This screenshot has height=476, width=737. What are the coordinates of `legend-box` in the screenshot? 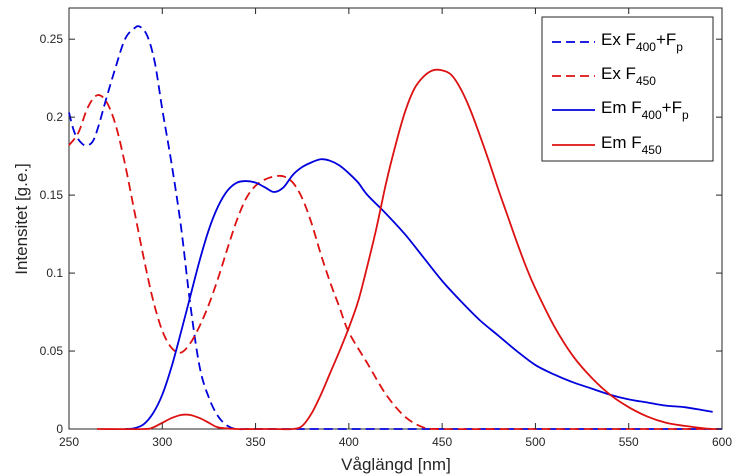 It's located at (627, 89).